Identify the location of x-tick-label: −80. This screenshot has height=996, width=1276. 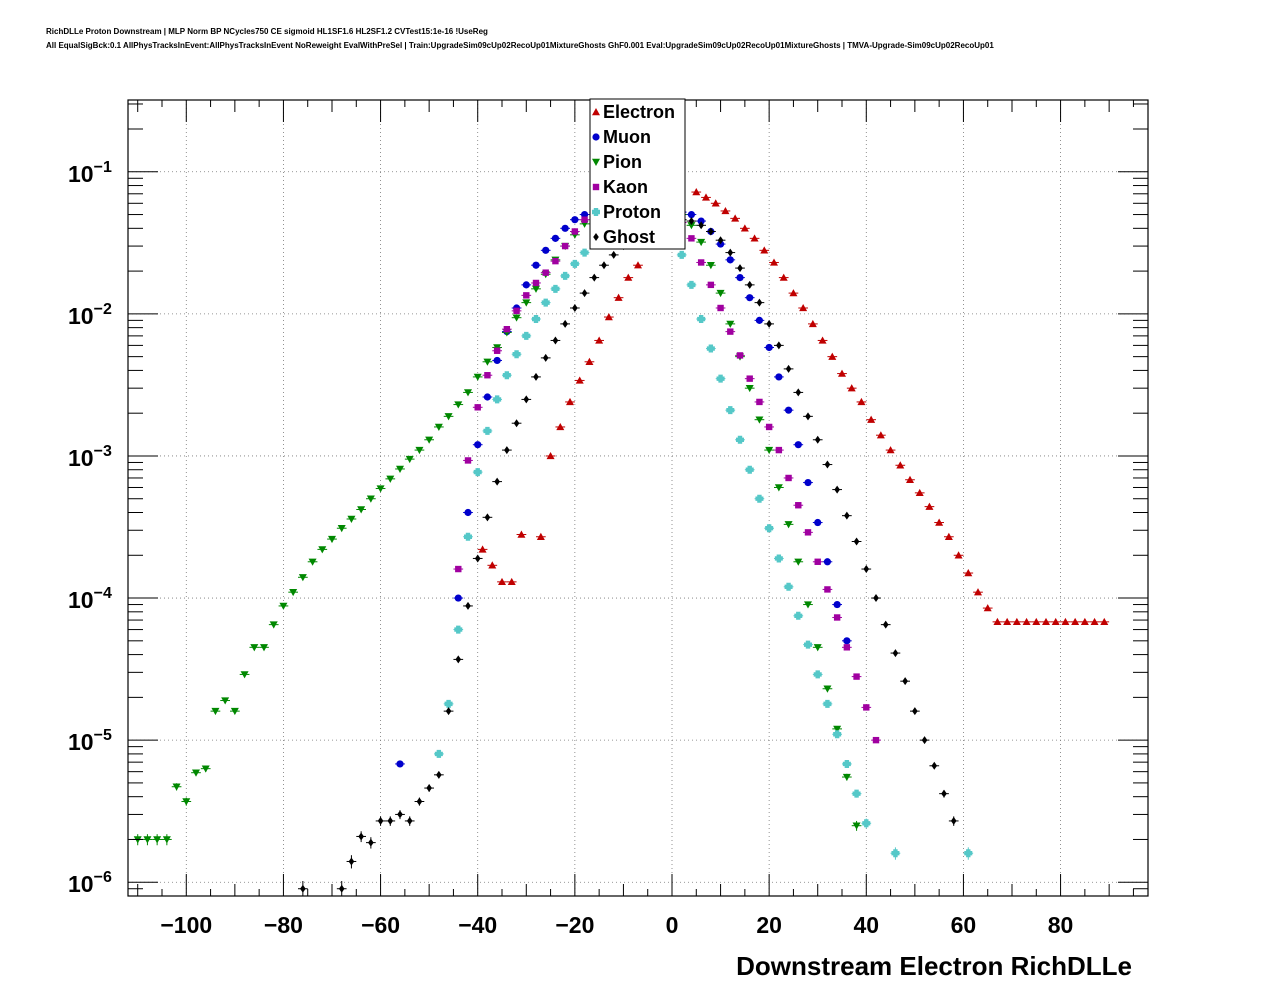
(283, 925).